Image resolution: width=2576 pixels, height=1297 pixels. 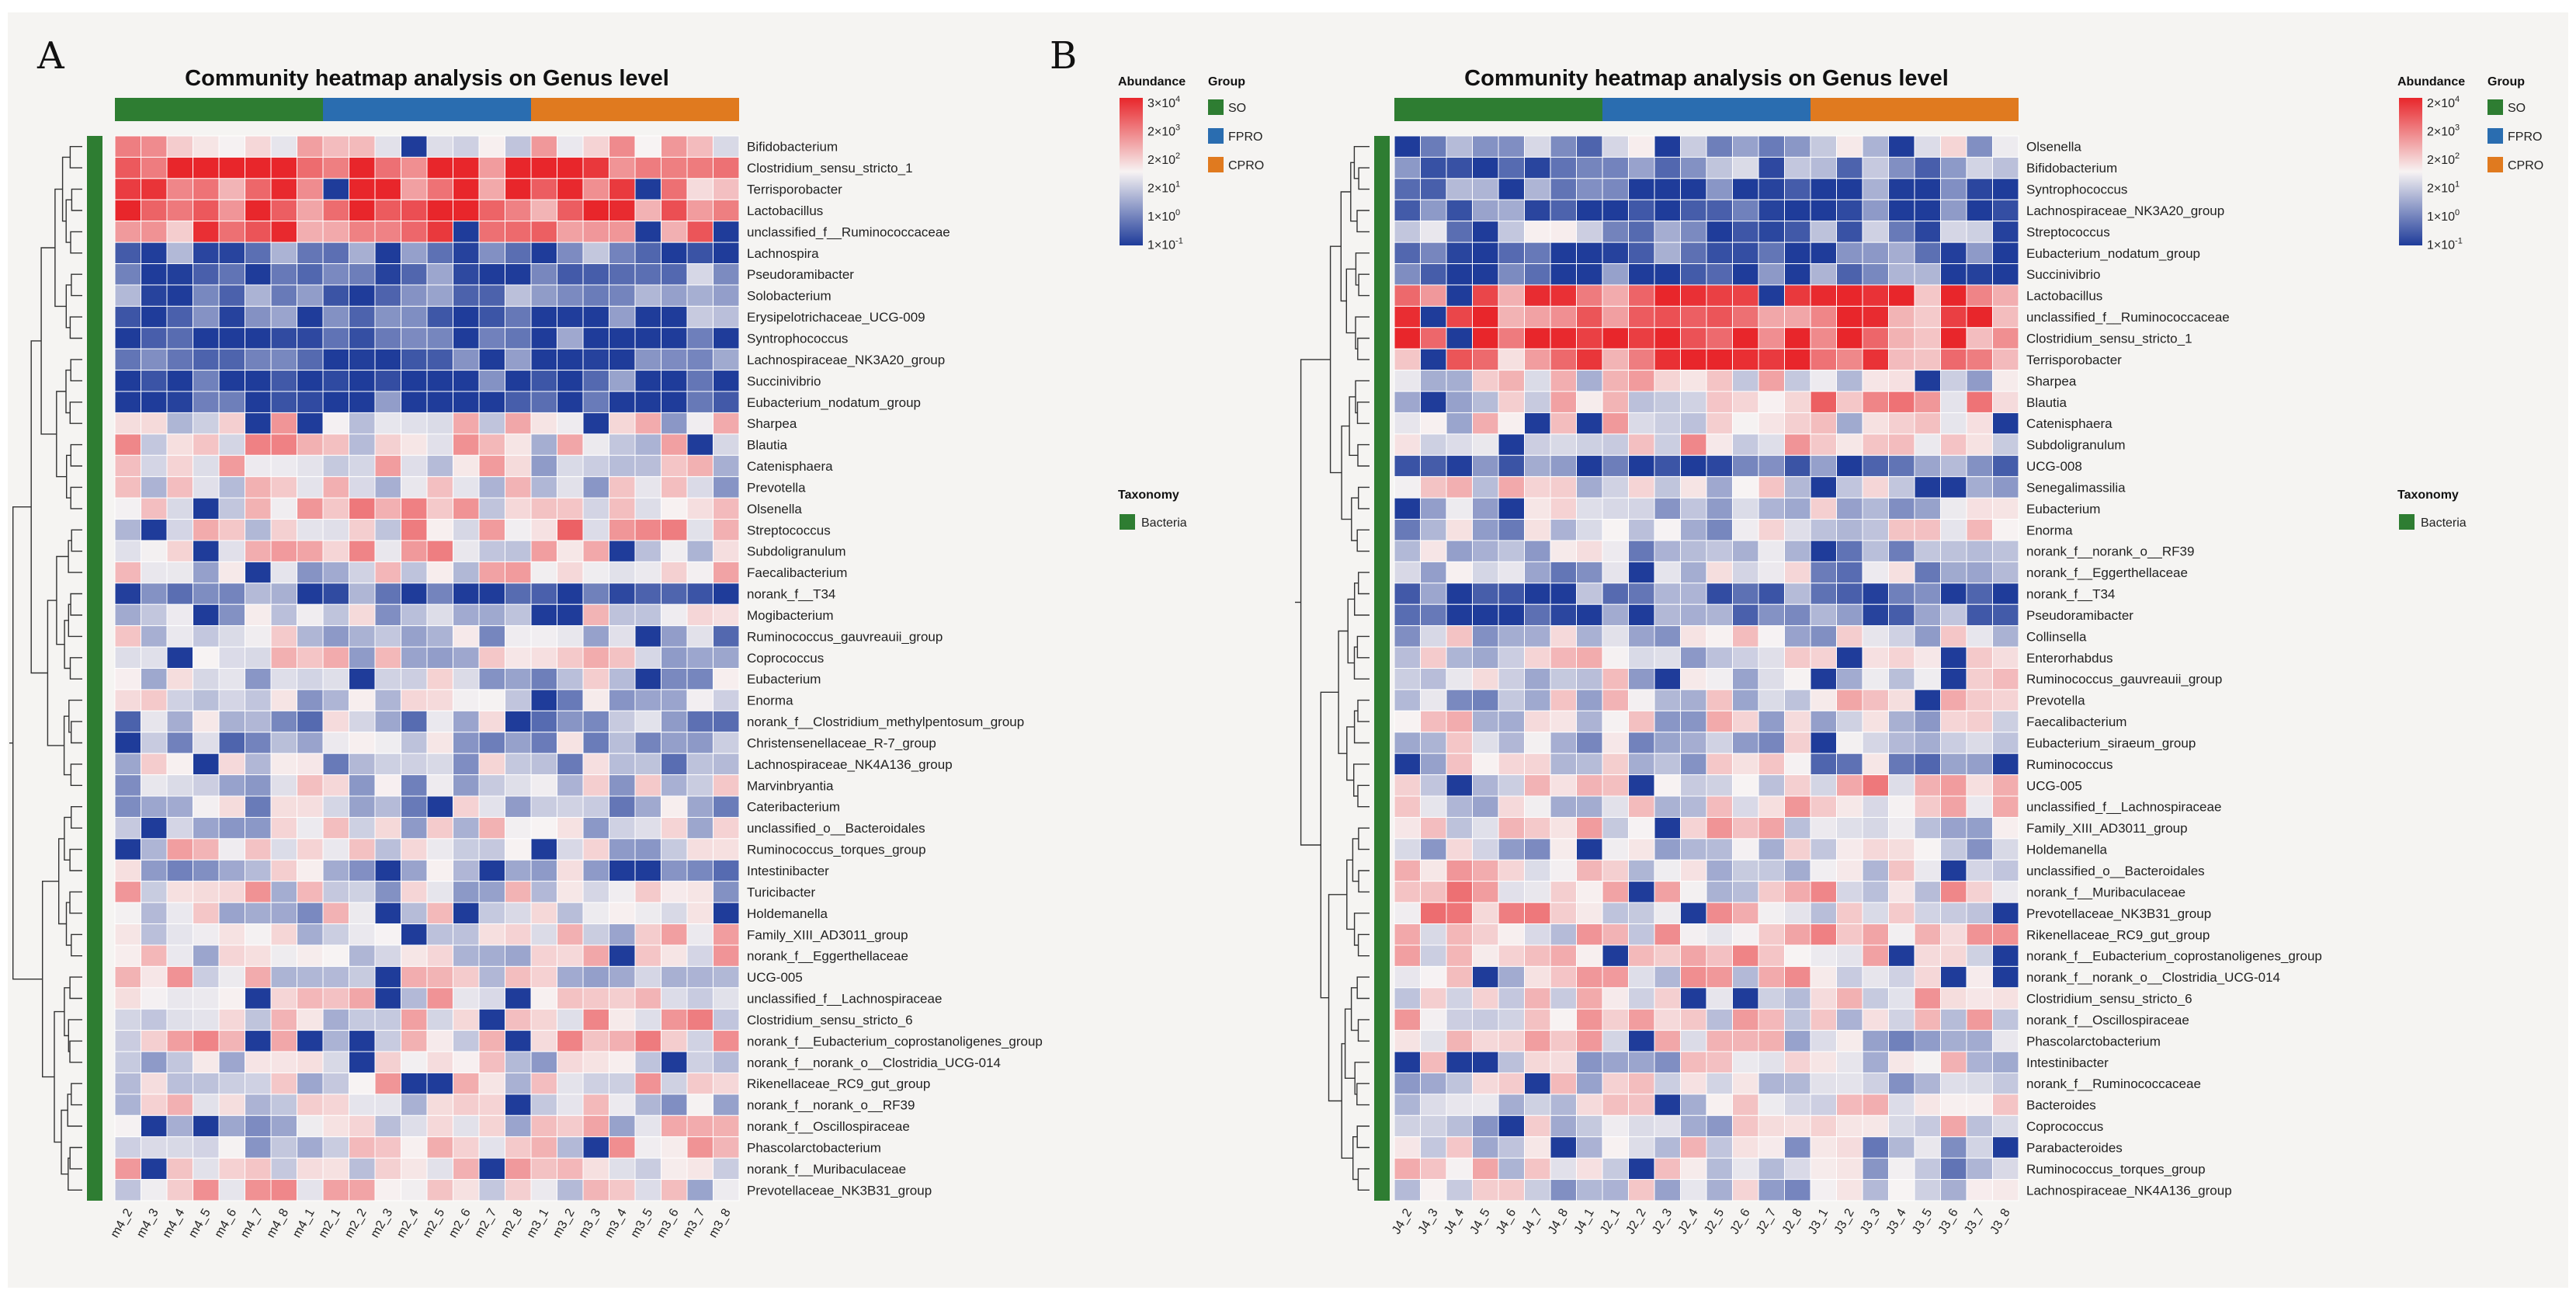 What do you see at coordinates (1766, 1221) in the screenshot?
I see `column-label: J2_7` at bounding box center [1766, 1221].